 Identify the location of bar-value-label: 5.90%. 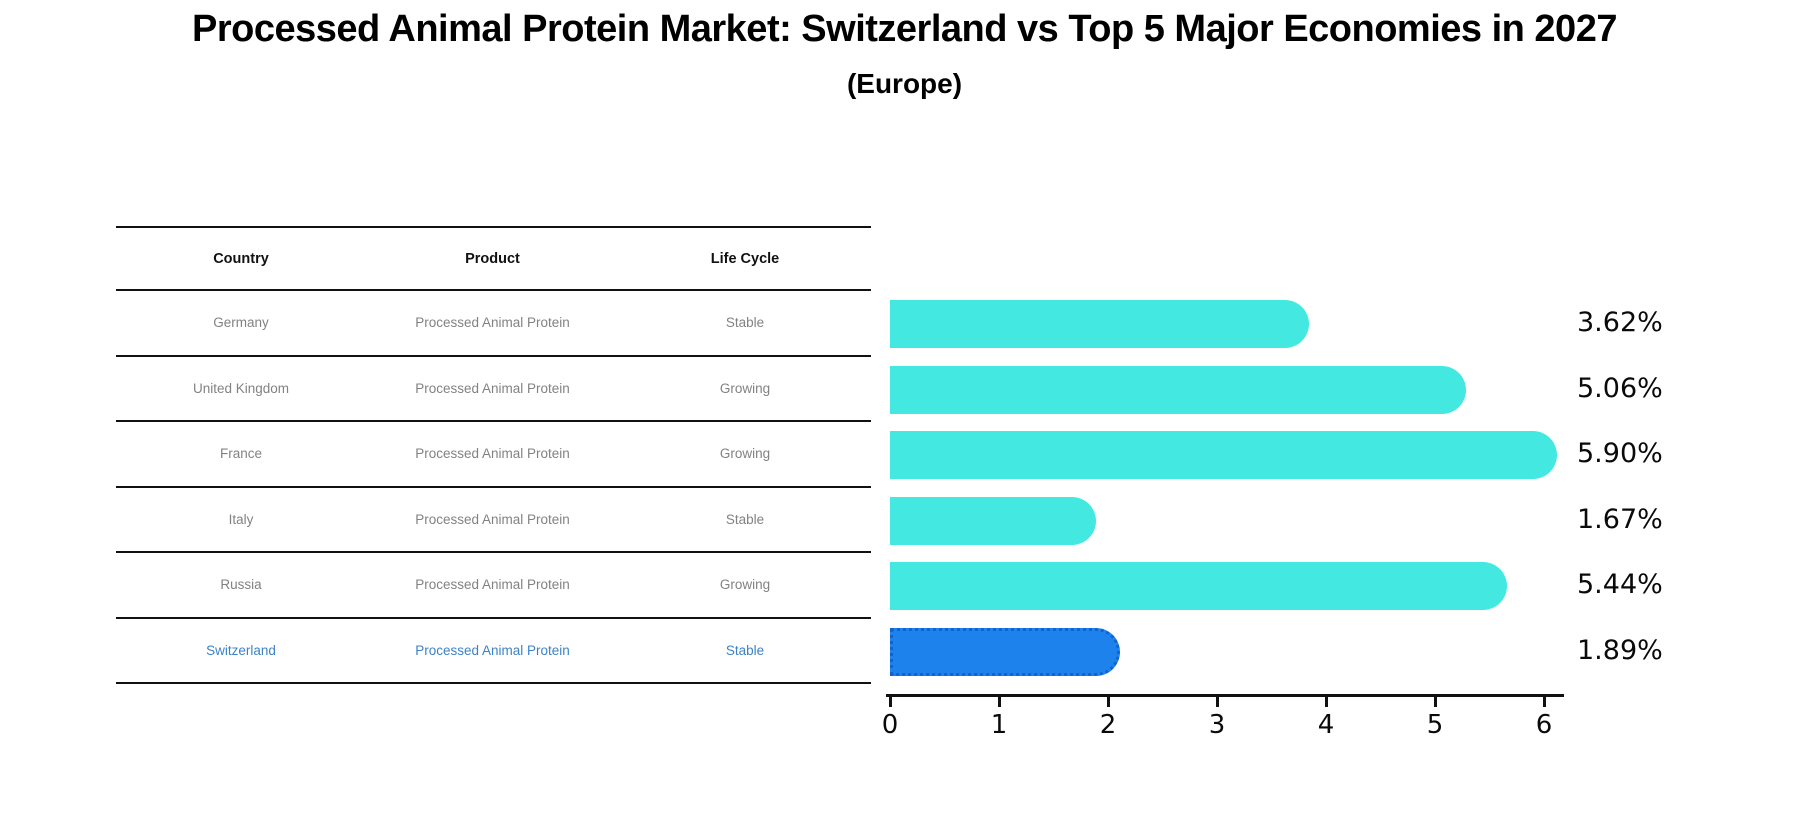
(1620, 453).